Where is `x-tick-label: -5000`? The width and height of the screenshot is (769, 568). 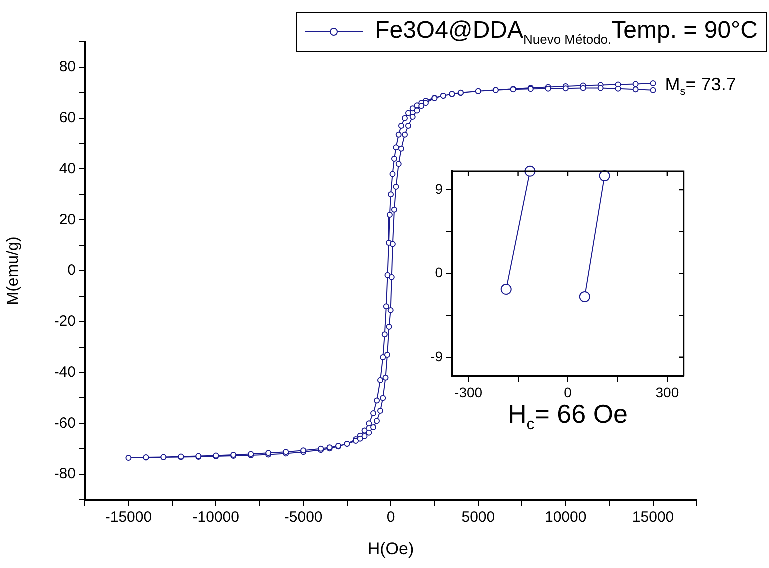 x-tick-label: -5000 is located at coordinates (303, 517).